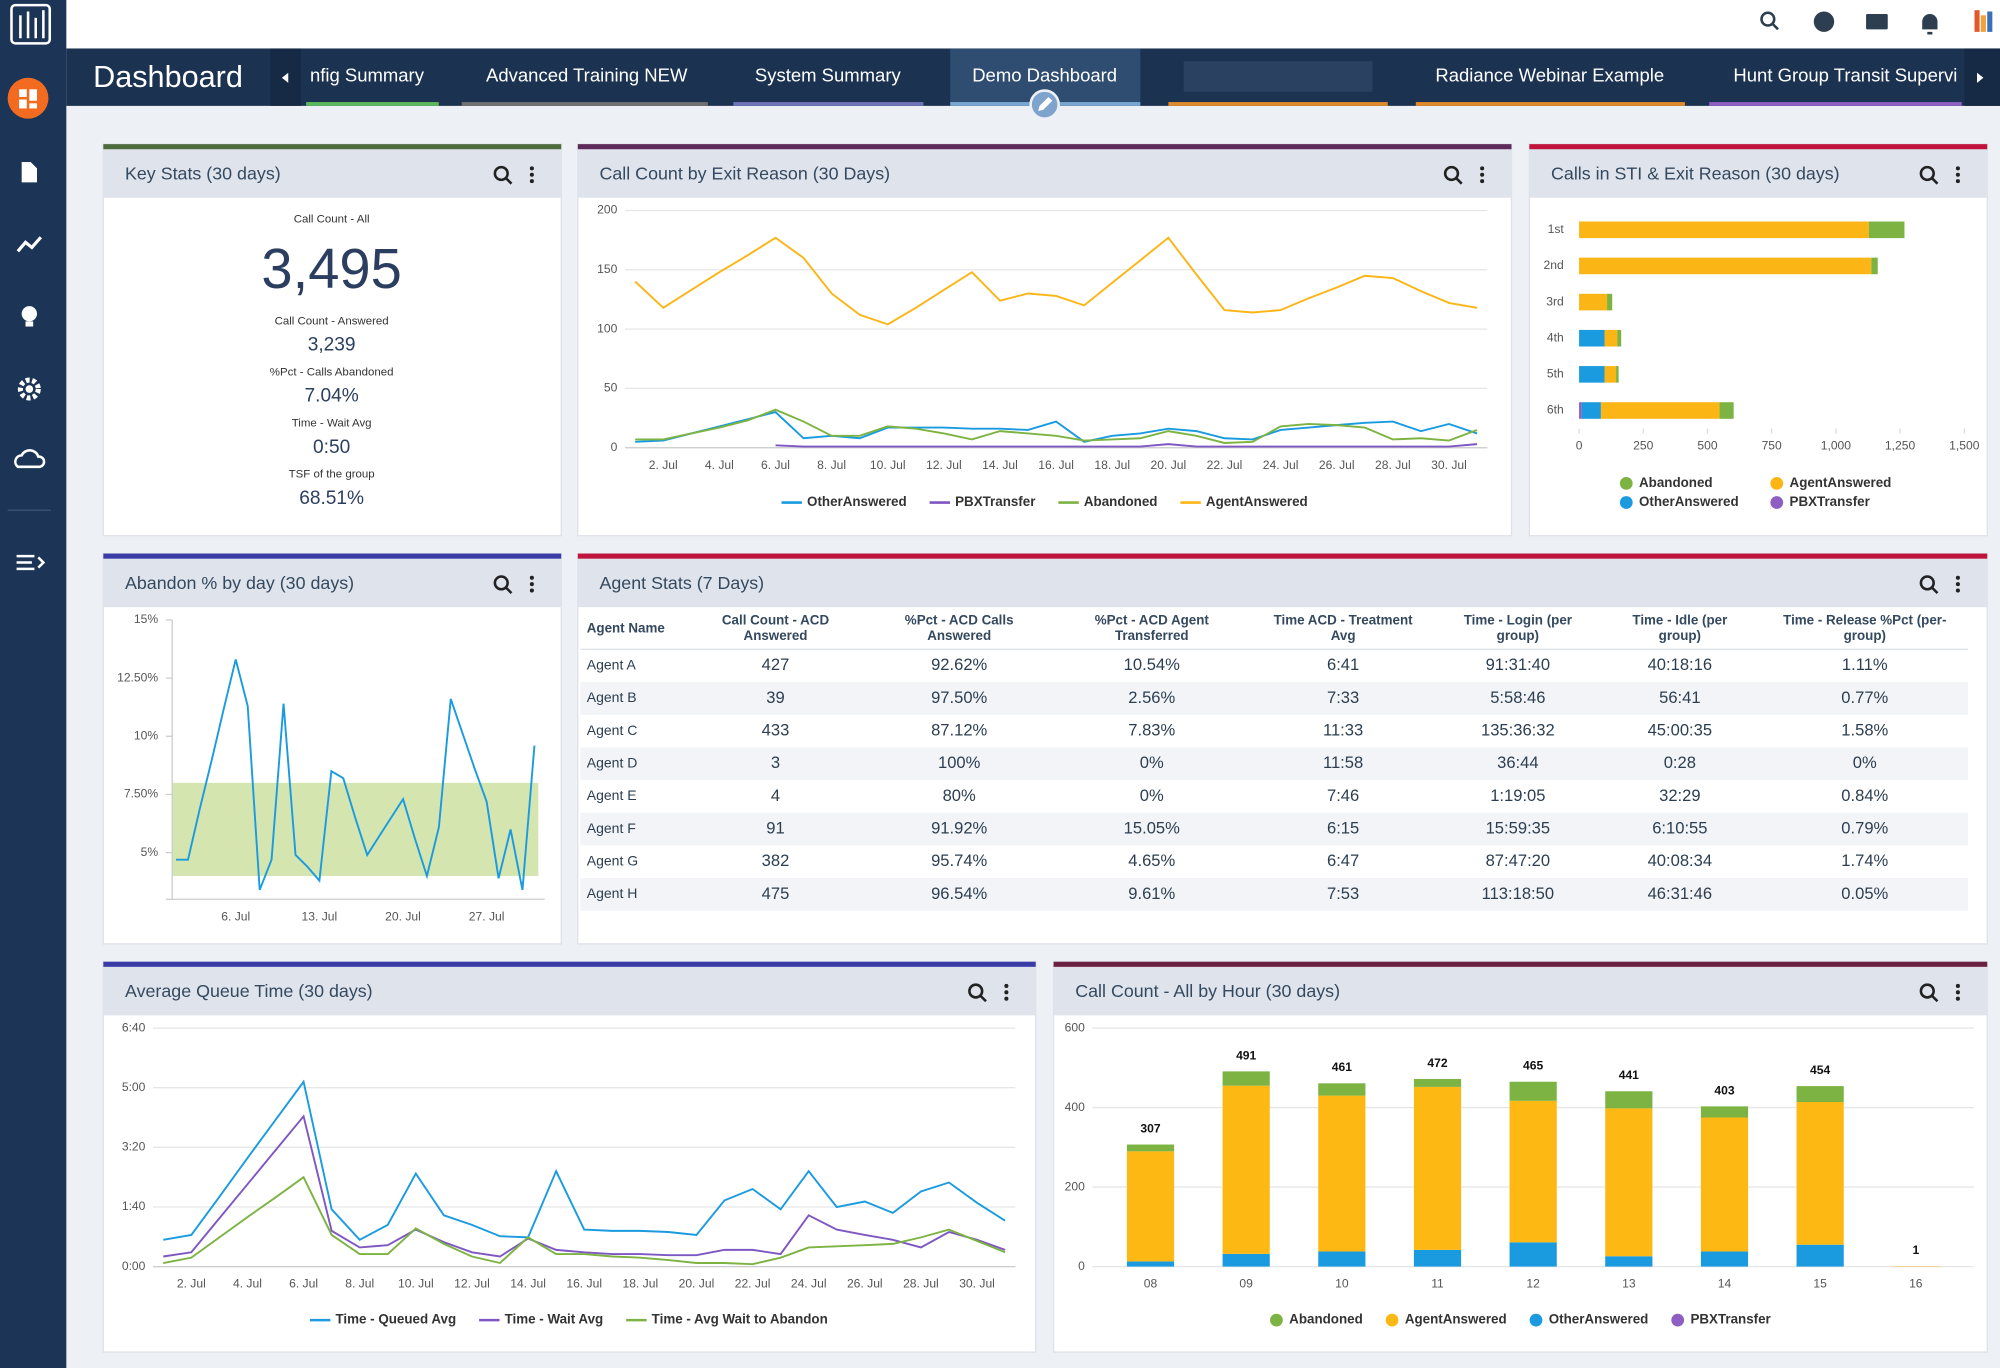 Image resolution: width=2000 pixels, height=1368 pixels. What do you see at coordinates (587, 74) in the screenshot?
I see `tab: Advanced Training NEW` at bounding box center [587, 74].